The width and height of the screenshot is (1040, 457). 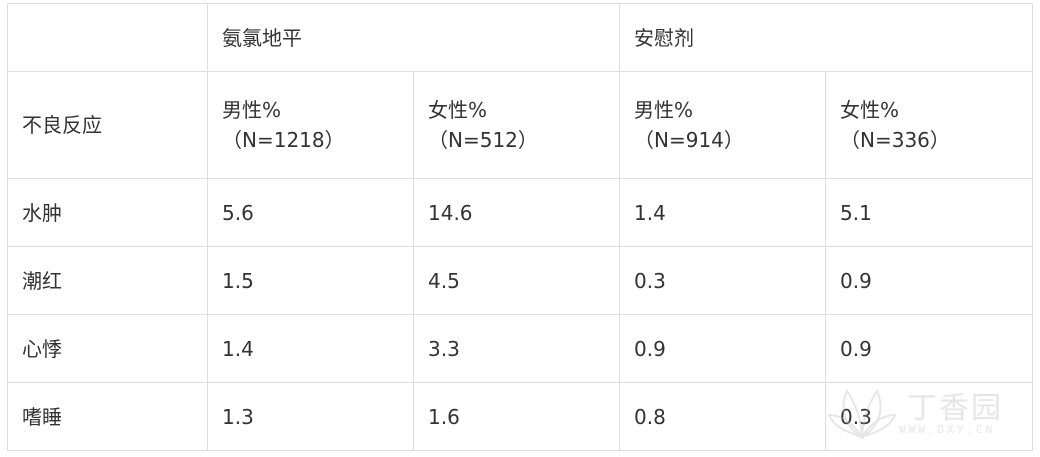 I want to click on table-row: 嗜睡 1.3 1.6 0.8 0.3, so click(x=520, y=416).